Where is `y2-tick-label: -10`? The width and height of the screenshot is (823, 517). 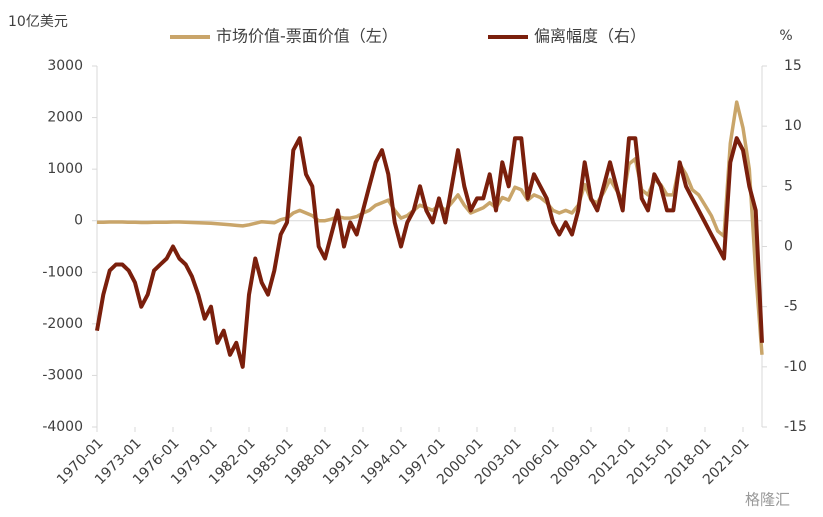
y2-tick-label: -10 is located at coordinates (795, 367).